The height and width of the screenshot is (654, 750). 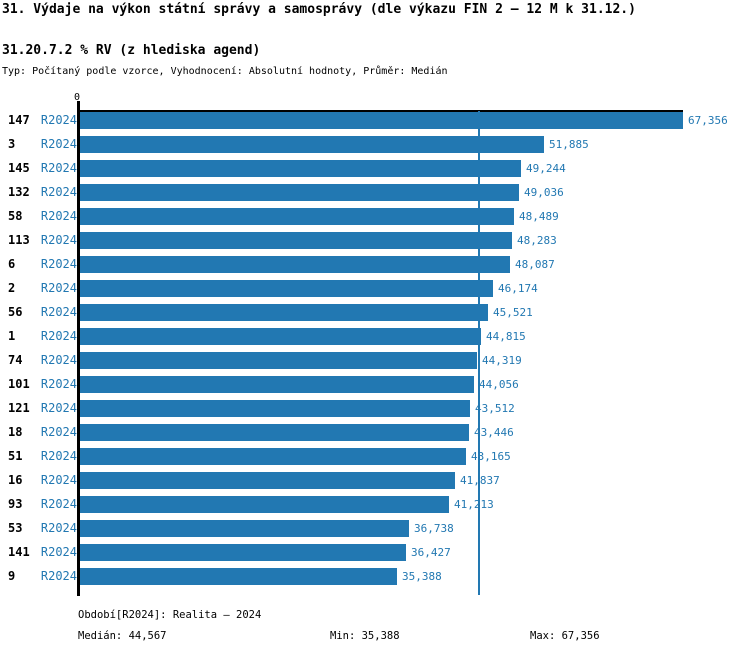 What do you see at coordinates (12, 576) in the screenshot?
I see `category-label: 9` at bounding box center [12, 576].